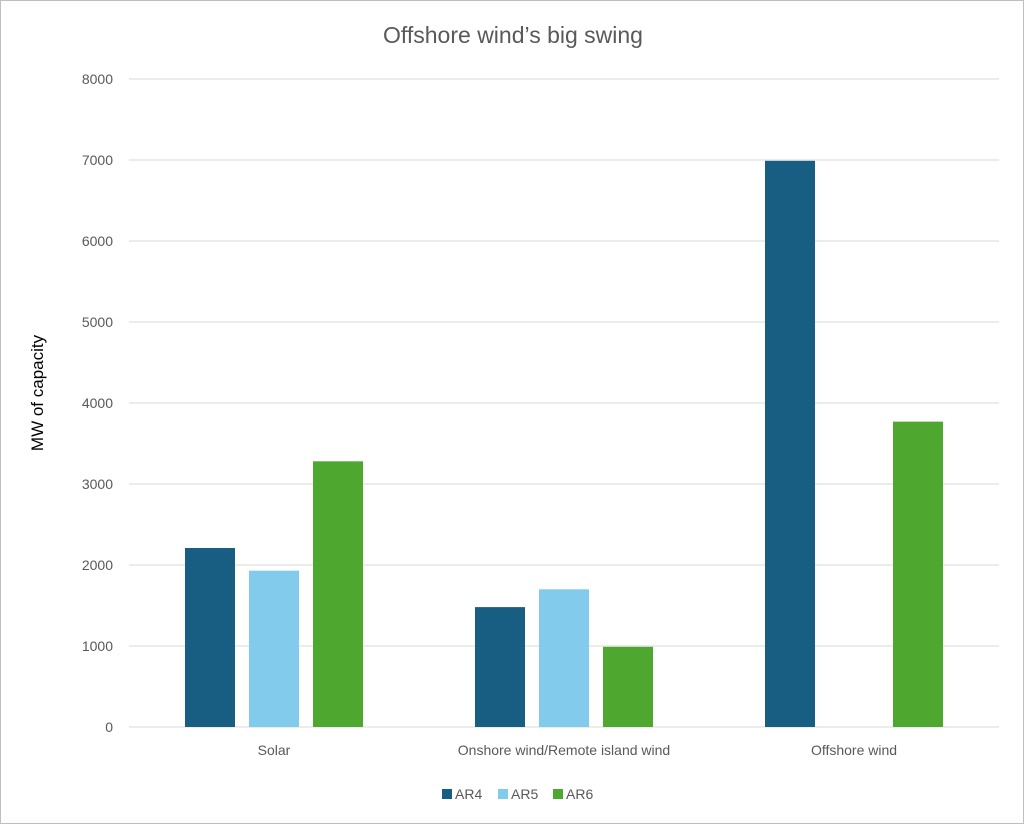 The width and height of the screenshot is (1024, 825). Describe the element at coordinates (468, 794) in the screenshot. I see `legend-label: AR4` at that location.